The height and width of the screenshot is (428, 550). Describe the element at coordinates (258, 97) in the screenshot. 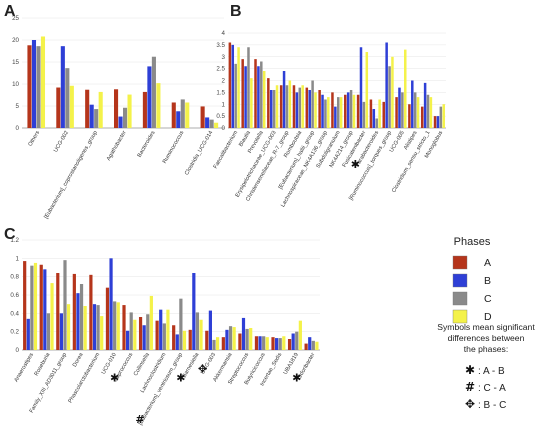

I see `bar-b-prevotella-b` at that location.